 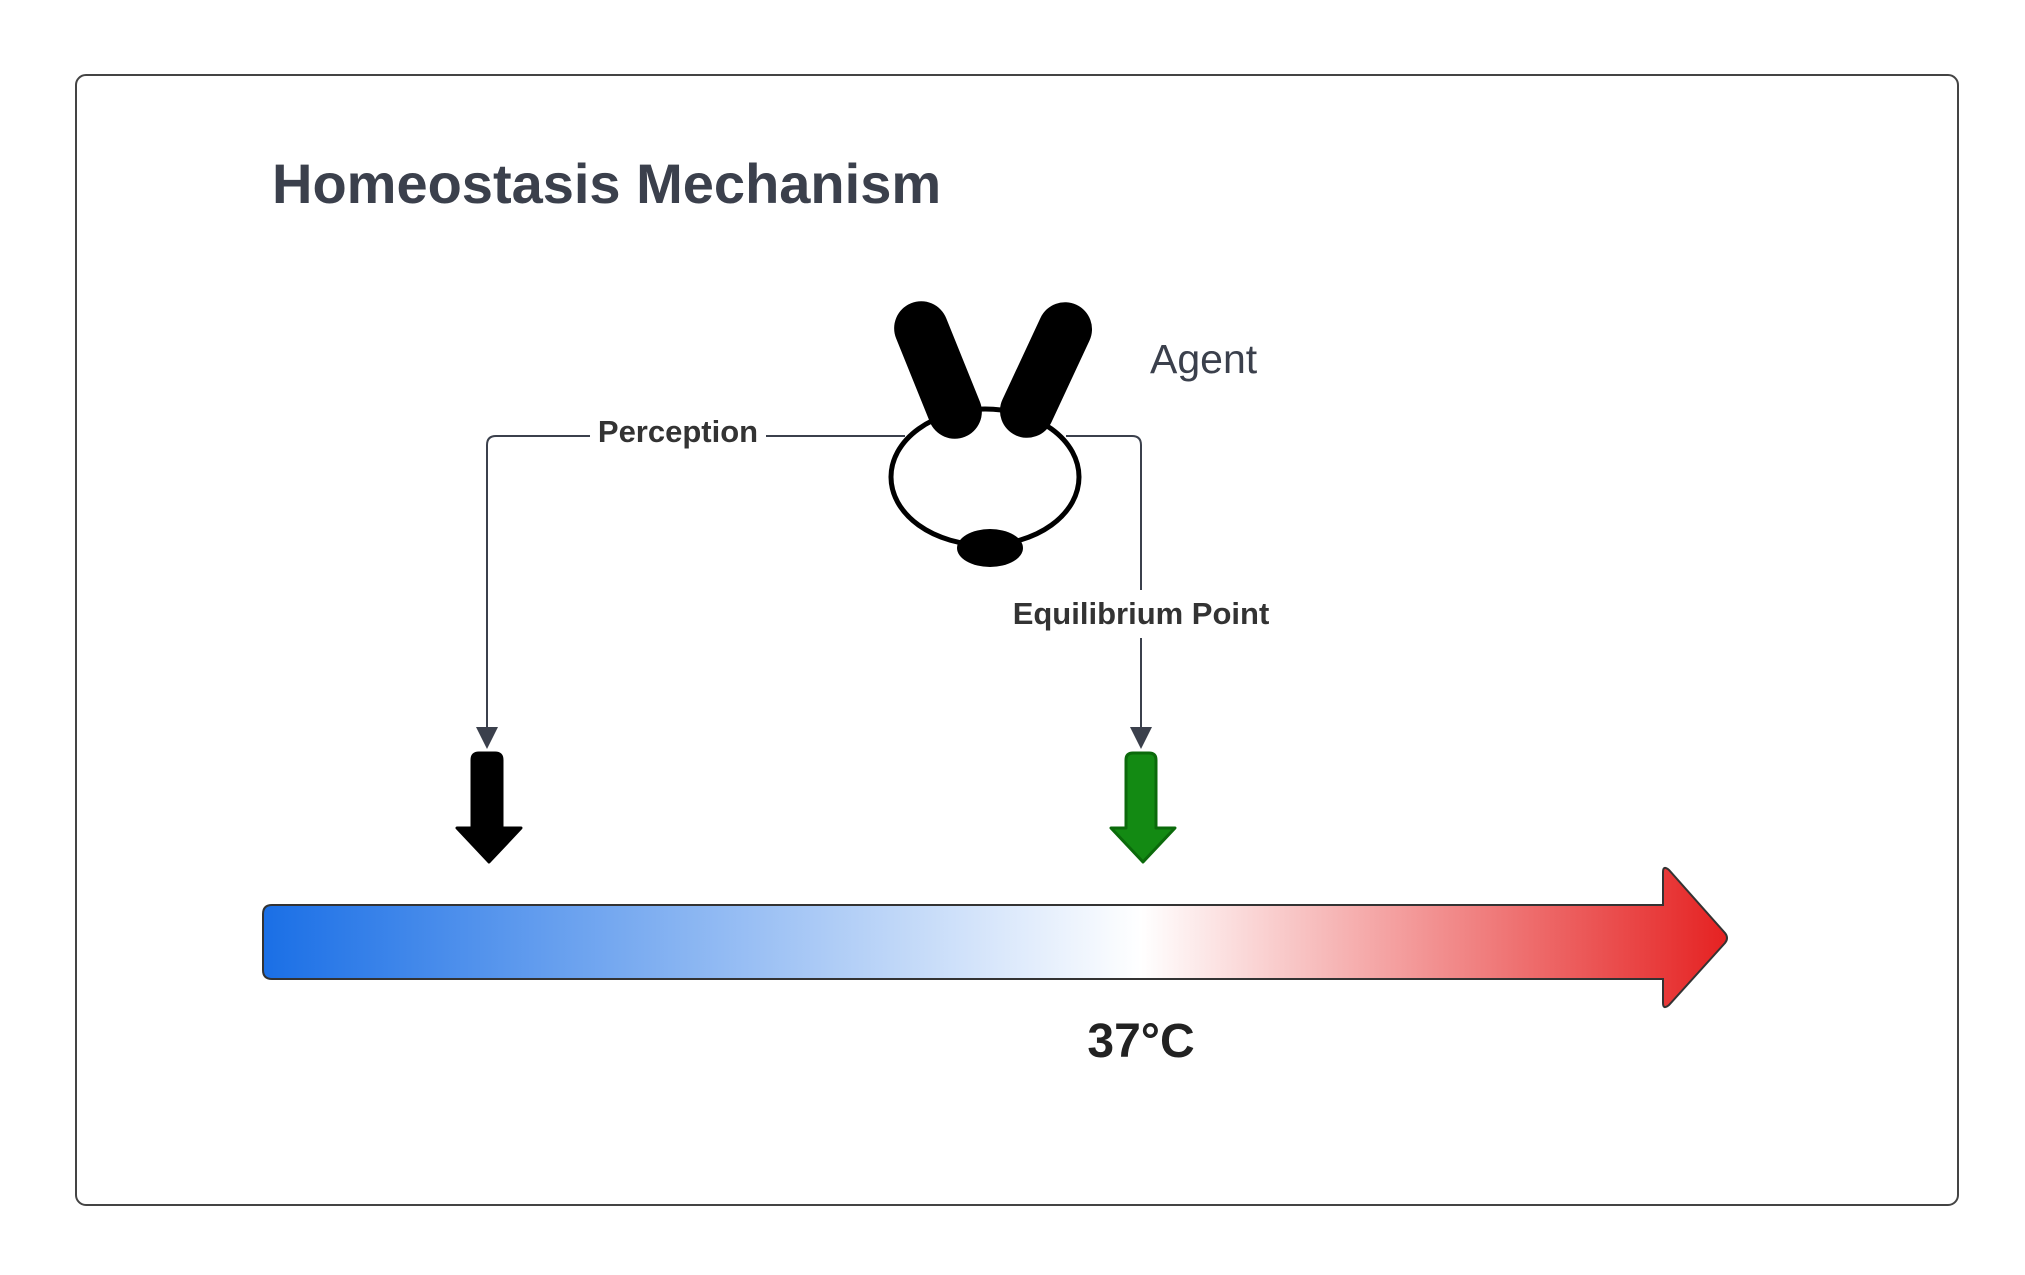 What do you see at coordinates (487, 738) in the screenshot?
I see `perception-connector-arrowhead` at bounding box center [487, 738].